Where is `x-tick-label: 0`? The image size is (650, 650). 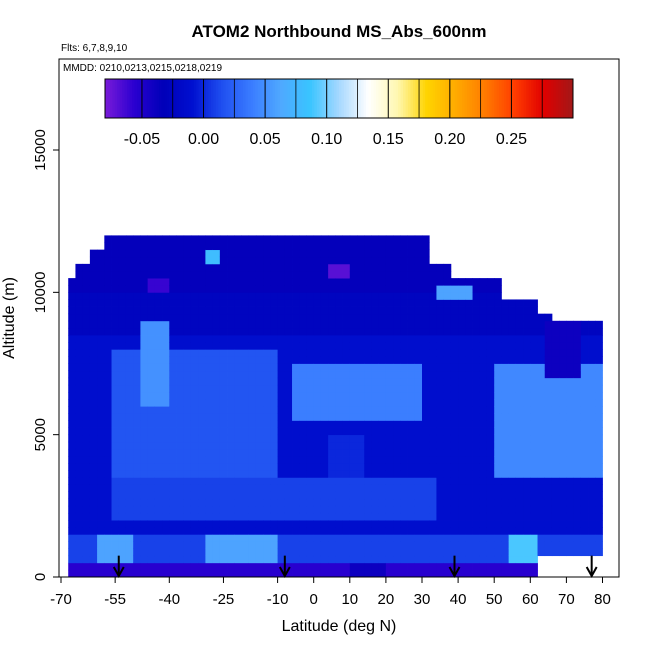
x-tick-label: 0 is located at coordinates (314, 599).